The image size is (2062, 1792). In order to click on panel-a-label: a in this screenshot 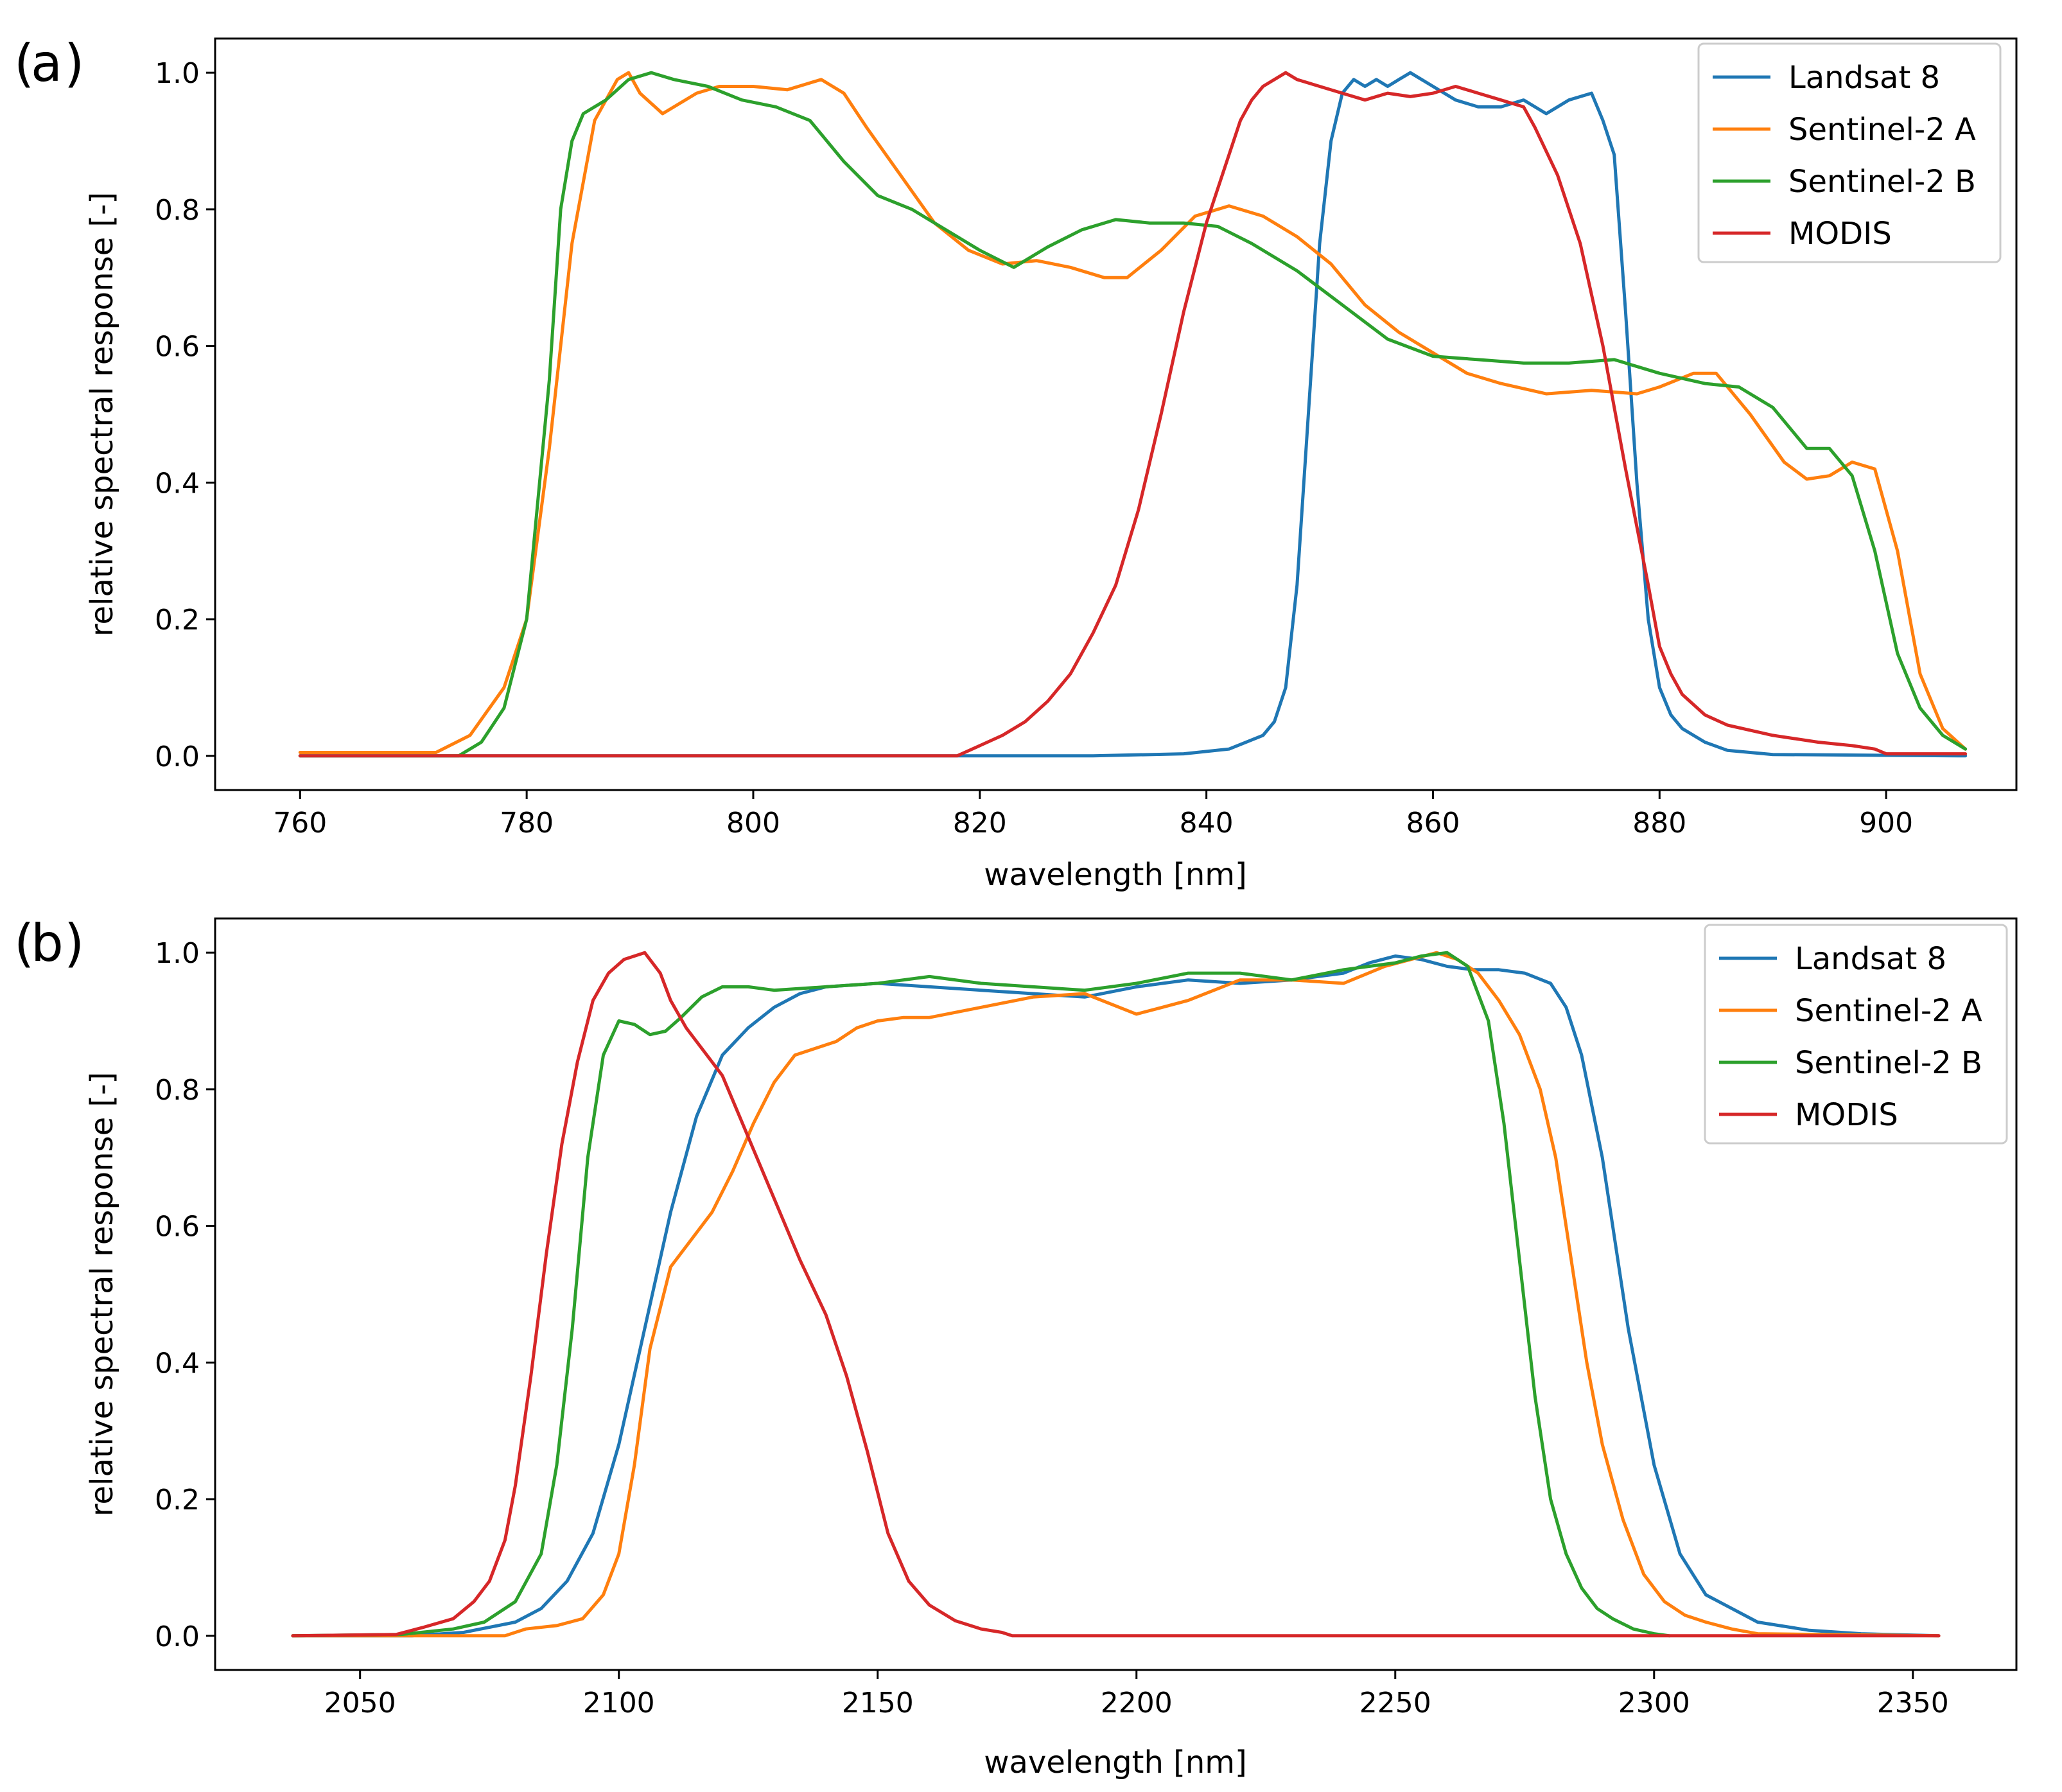, I will do `click(46, 63)`.